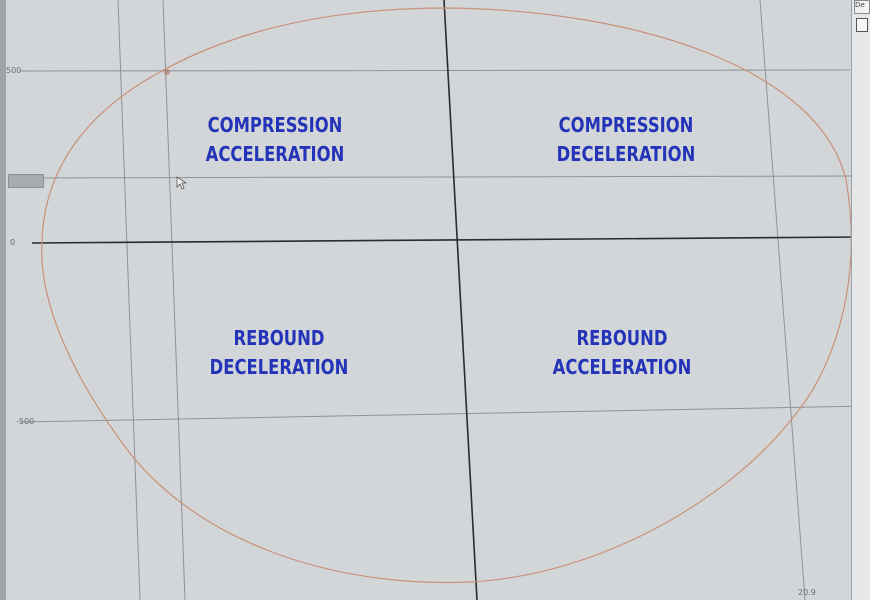  Describe the element at coordinates (3, 300) in the screenshot. I see `window-left-edge` at that location.